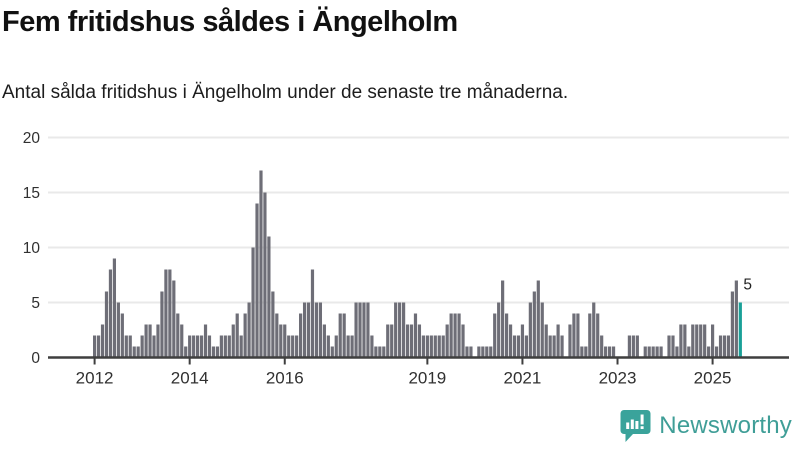  I want to click on x-axis-tick-label: 2016, so click(285, 378).